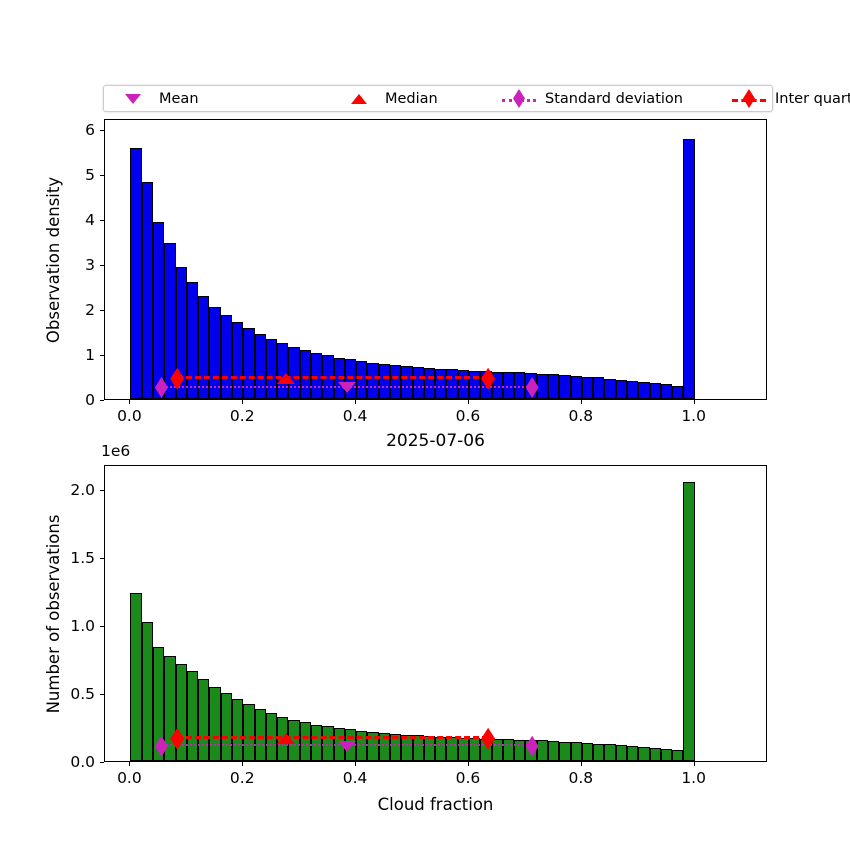 The image size is (850, 850). I want to click on legend-entry: Median, so click(390, 98).